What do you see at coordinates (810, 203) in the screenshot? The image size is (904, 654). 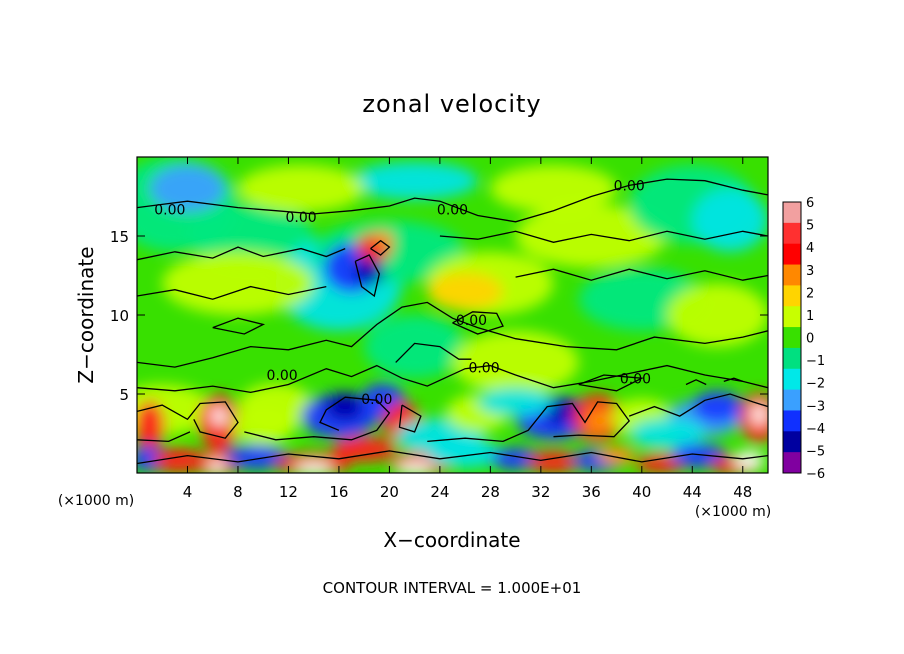 I see `colorbar-label: 6` at bounding box center [810, 203].